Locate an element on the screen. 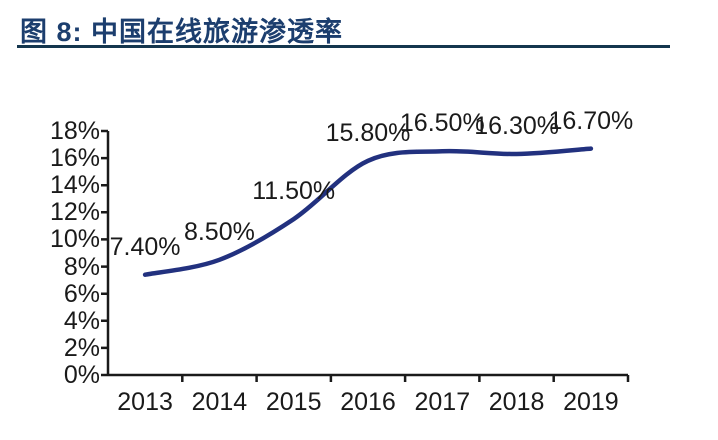 This screenshot has height=440, width=718. data-point-label: 16.70% is located at coordinates (591, 120).